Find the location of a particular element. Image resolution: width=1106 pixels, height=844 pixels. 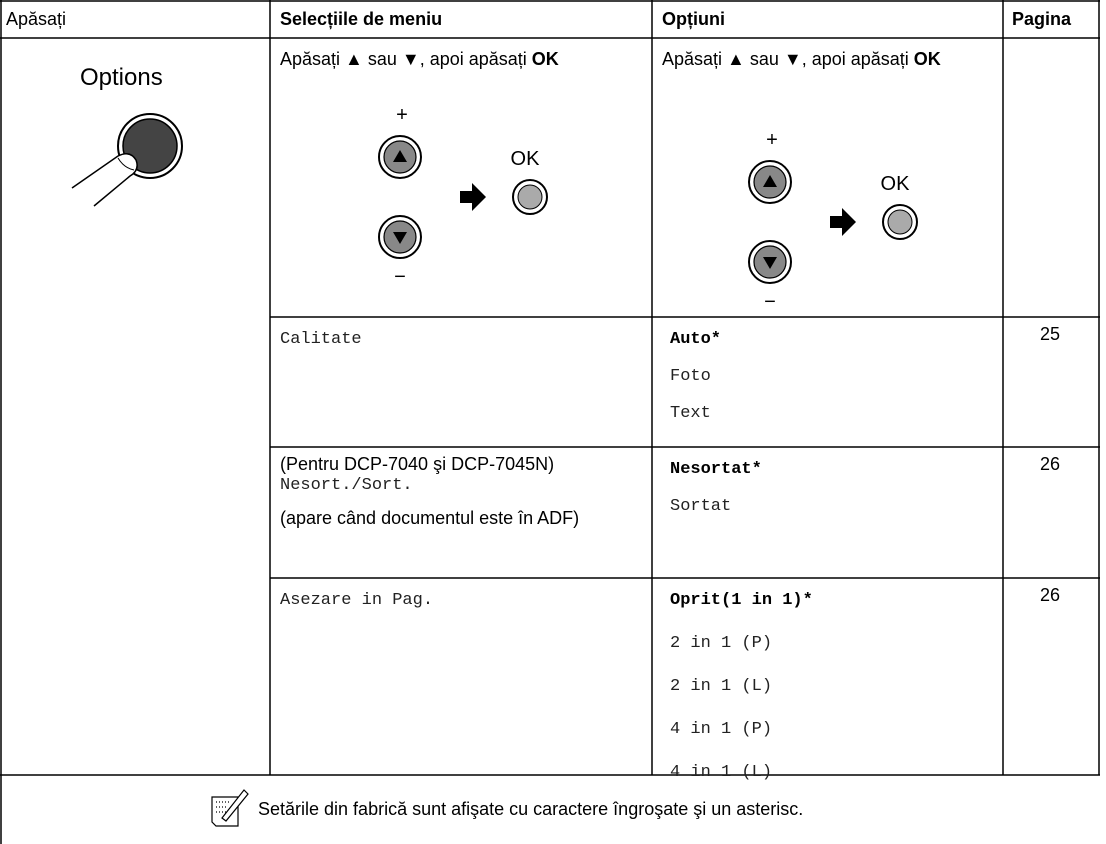

header-cell: Pagina is located at coordinates (1042, 19).